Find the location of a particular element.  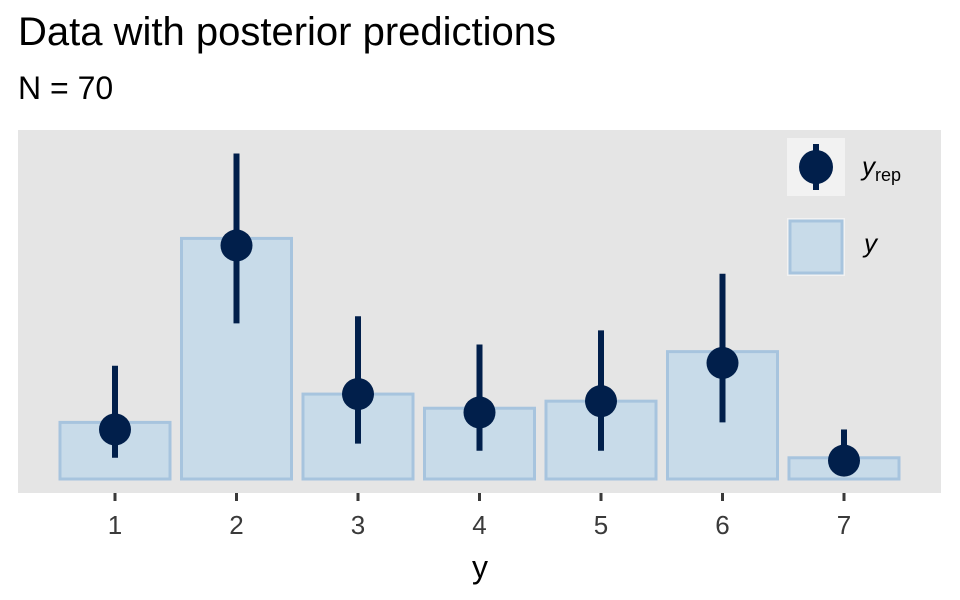

legend-label-yrep: yrep is located at coordinates (880, 168).